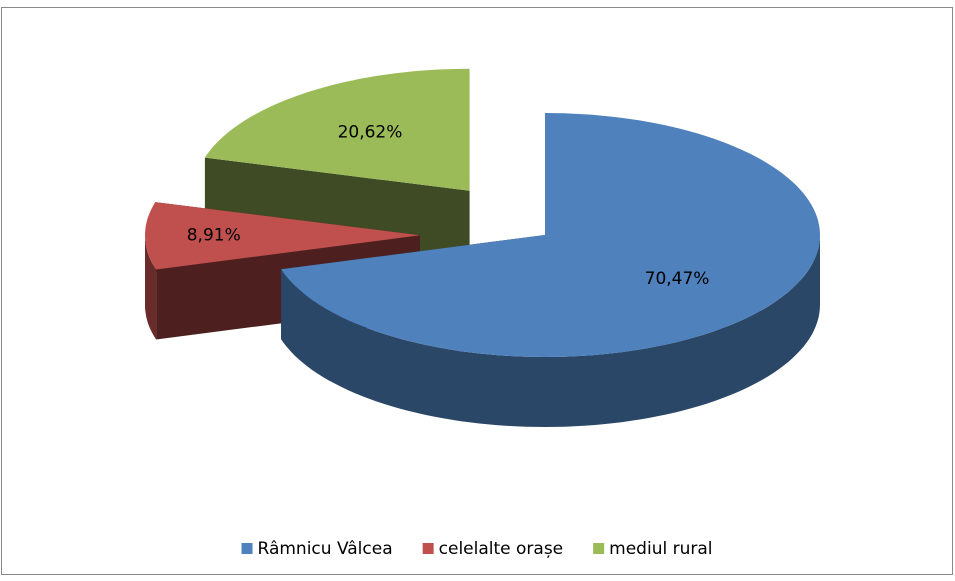 The image size is (955, 581). What do you see at coordinates (325, 549) in the screenshot?
I see `legend-label: Râmnicu Vâlcea` at bounding box center [325, 549].